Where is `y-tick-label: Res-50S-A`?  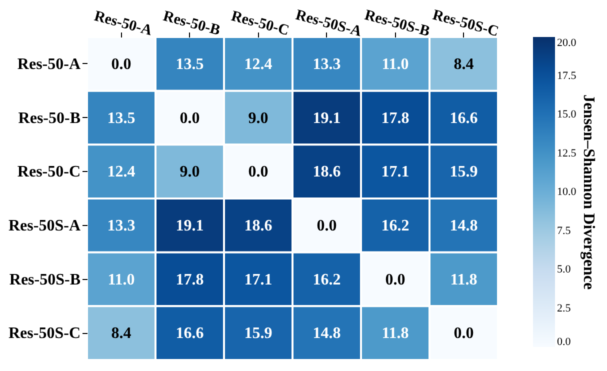
y-tick-label: Res-50S-A is located at coordinates (44, 225).